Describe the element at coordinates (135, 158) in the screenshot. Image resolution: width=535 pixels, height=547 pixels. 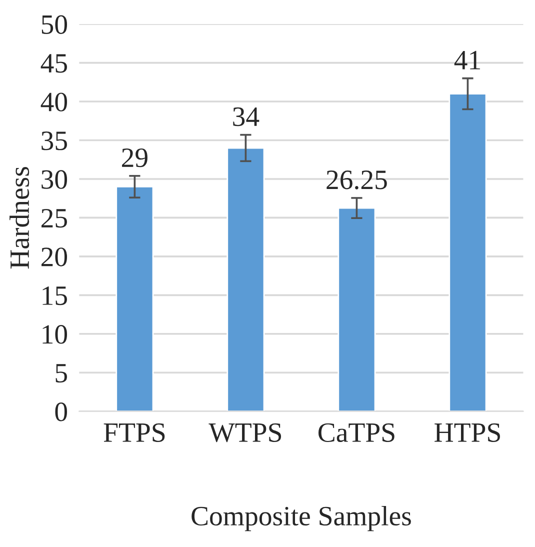
I see `data-label: 29` at that location.